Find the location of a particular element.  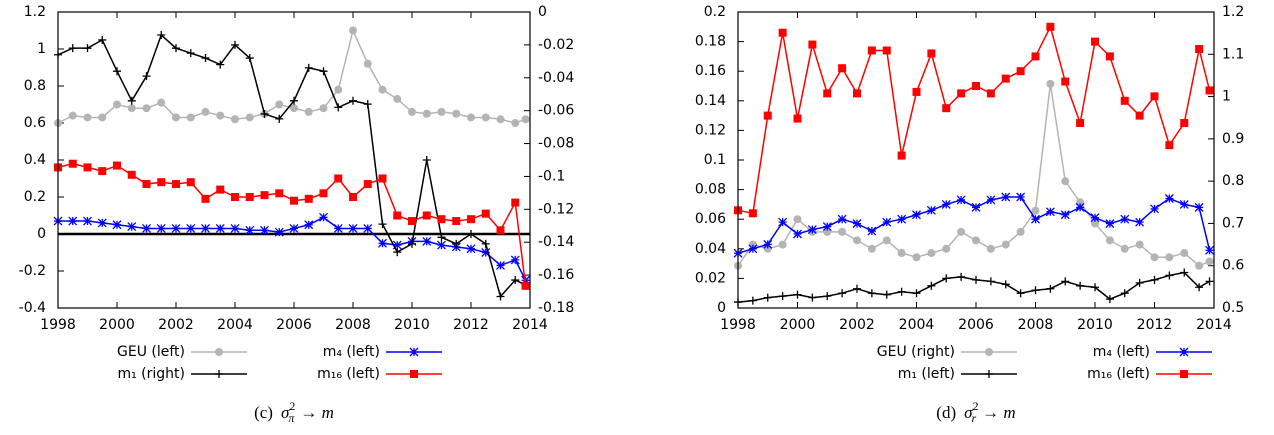

legend-label: m₁₆ (left) is located at coordinates (1118, 374).